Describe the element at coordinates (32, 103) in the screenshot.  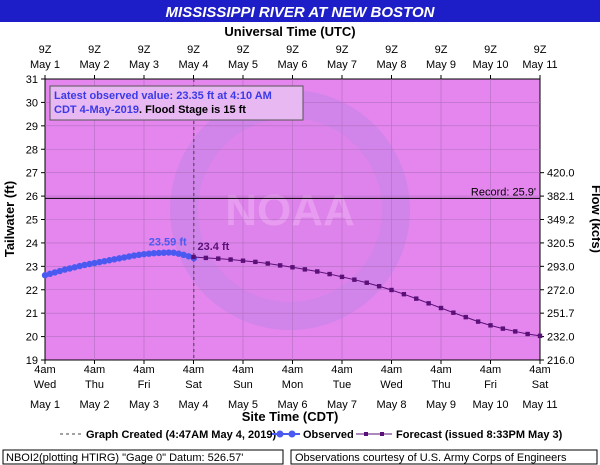
I see `left-tick-label: 30` at that location.